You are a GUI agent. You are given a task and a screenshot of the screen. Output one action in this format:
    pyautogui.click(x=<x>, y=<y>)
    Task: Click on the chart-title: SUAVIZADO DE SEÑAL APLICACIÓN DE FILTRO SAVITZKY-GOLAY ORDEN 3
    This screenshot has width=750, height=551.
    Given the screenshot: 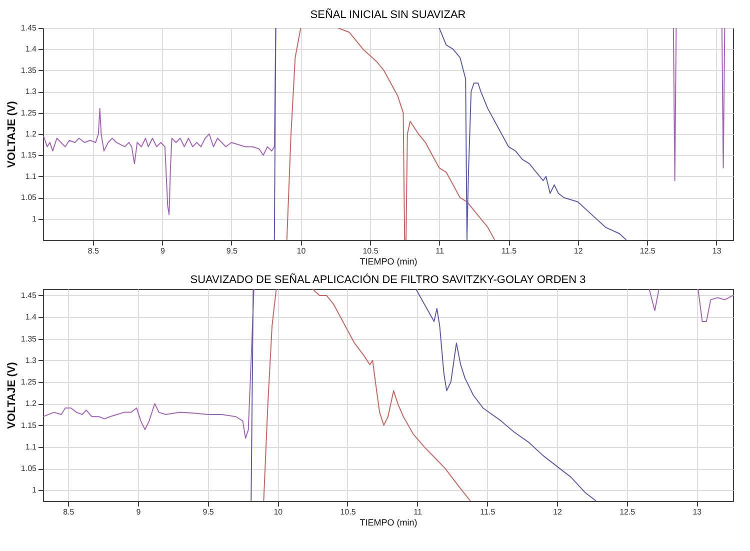 What is the action you would take?
    pyautogui.click(x=388, y=279)
    